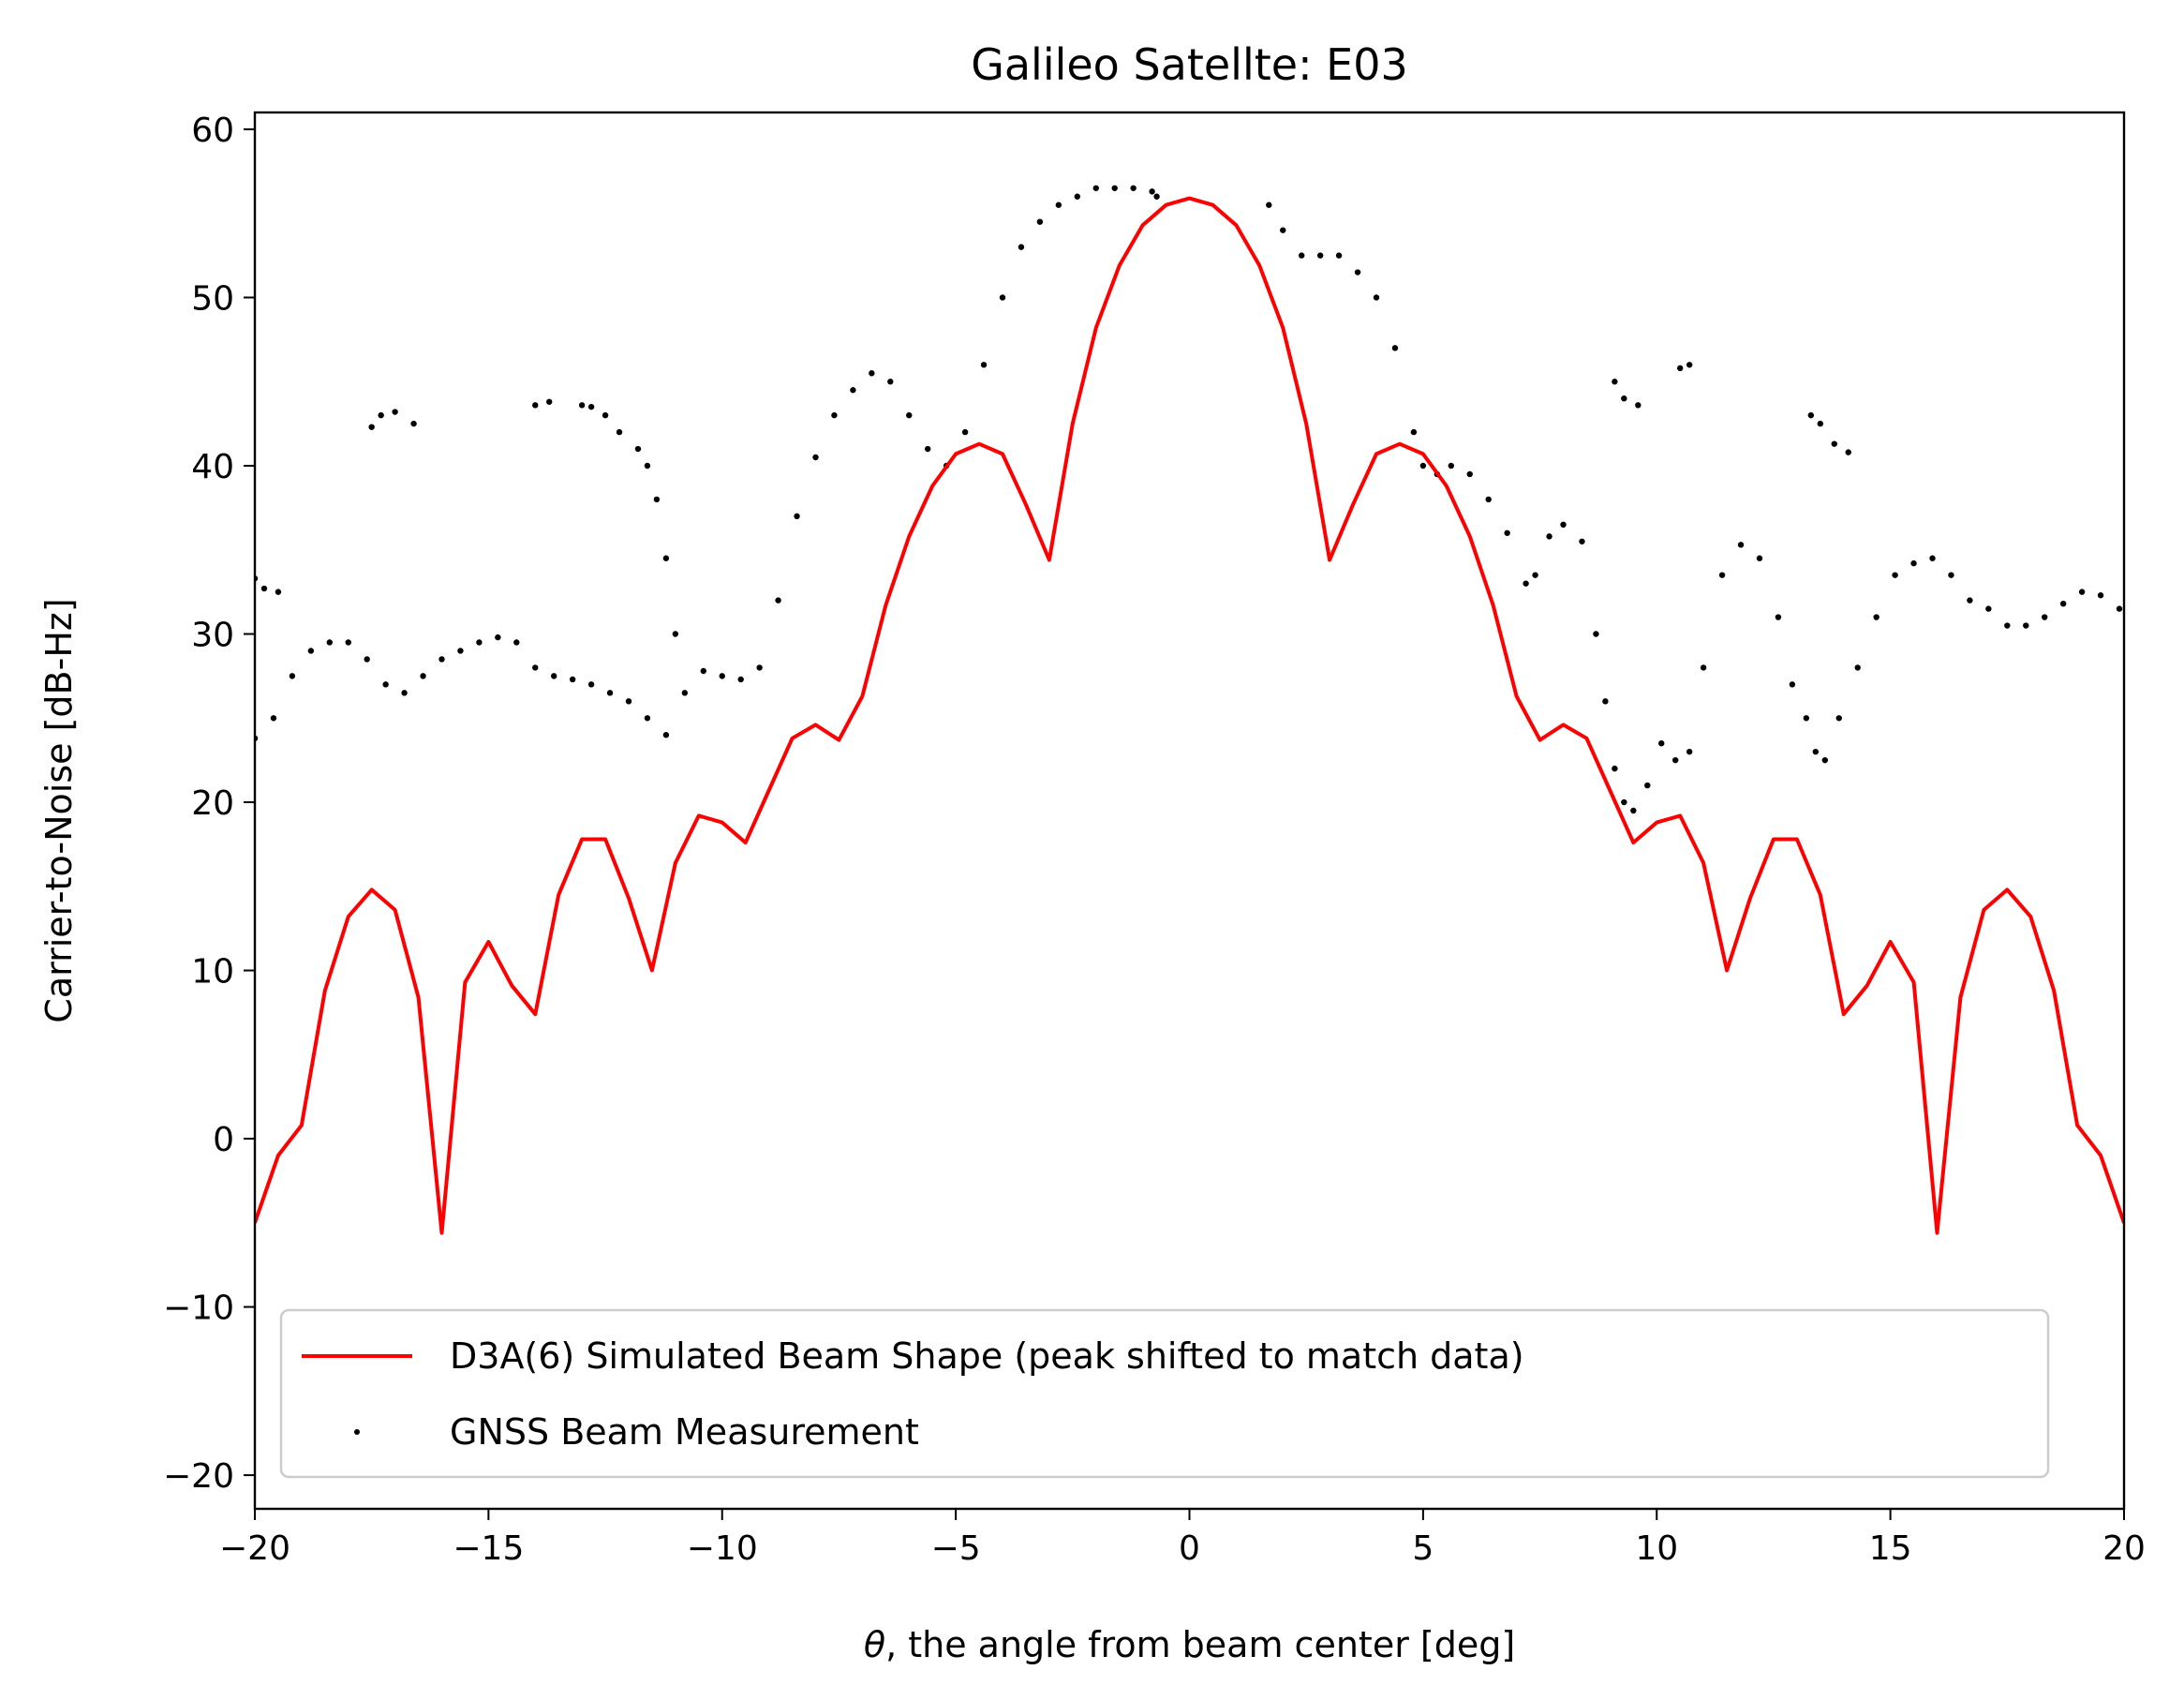 The height and width of the screenshot is (1700, 2184). What do you see at coordinates (212, 803) in the screenshot?
I see `y-tick-label: 20` at bounding box center [212, 803].